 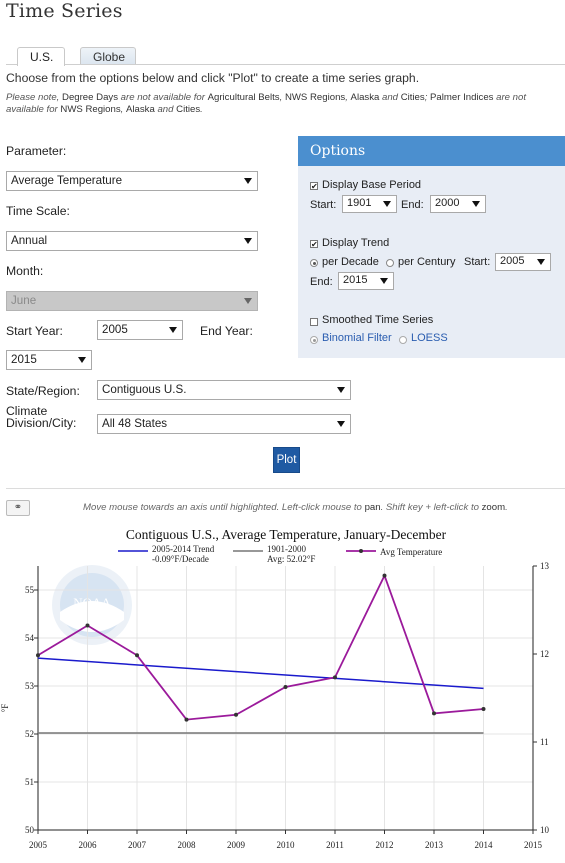 What do you see at coordinates (286, 845) in the screenshot?
I see `x-tick-label: 2010` at bounding box center [286, 845].